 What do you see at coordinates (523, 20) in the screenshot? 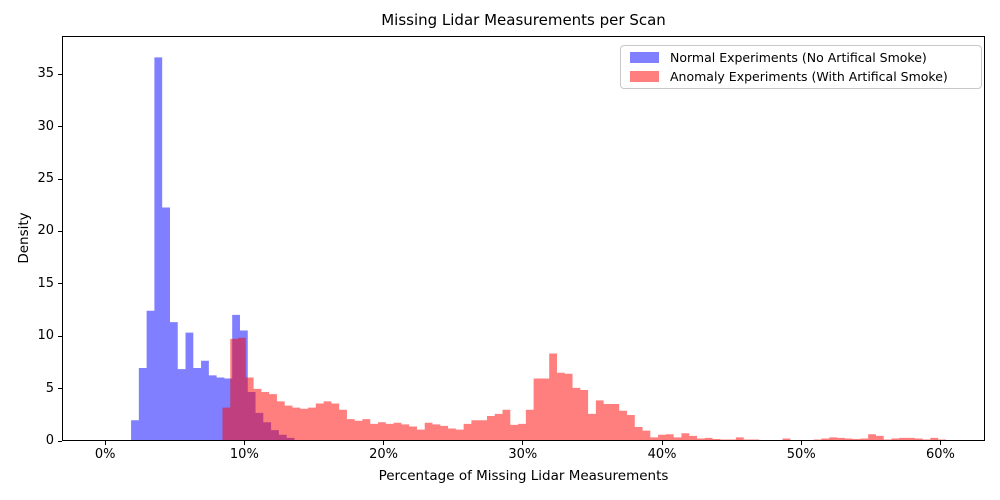
I see `chart-title: Missing Lidar Measurements per Scan` at bounding box center [523, 20].